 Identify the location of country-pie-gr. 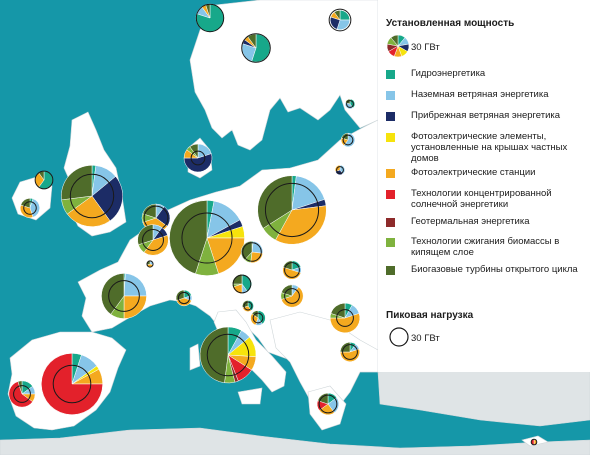
(328, 404).